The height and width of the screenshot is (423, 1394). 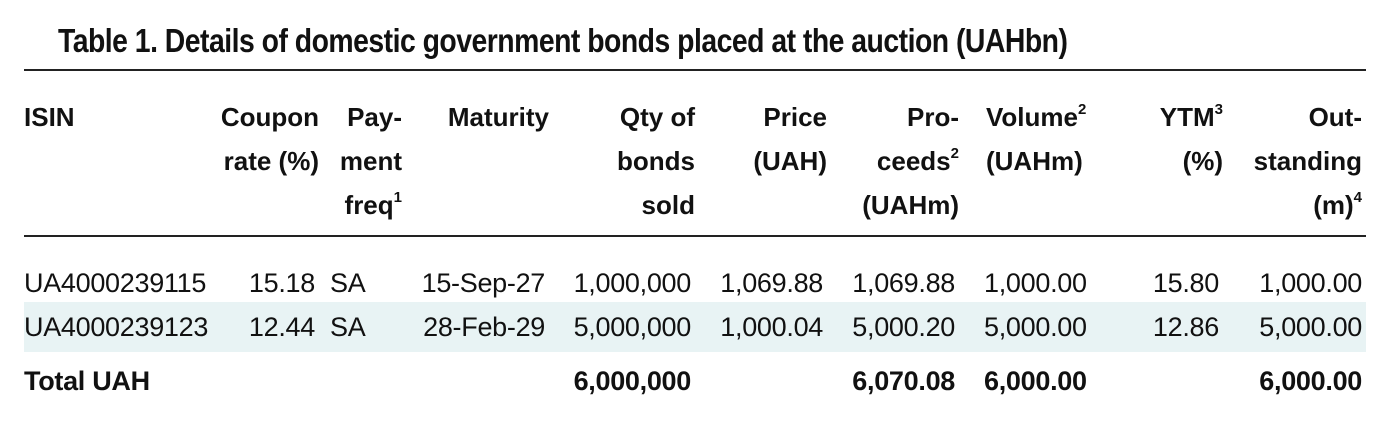 I want to click on cell-proceeds: 5,000.20, so click(x=903, y=327).